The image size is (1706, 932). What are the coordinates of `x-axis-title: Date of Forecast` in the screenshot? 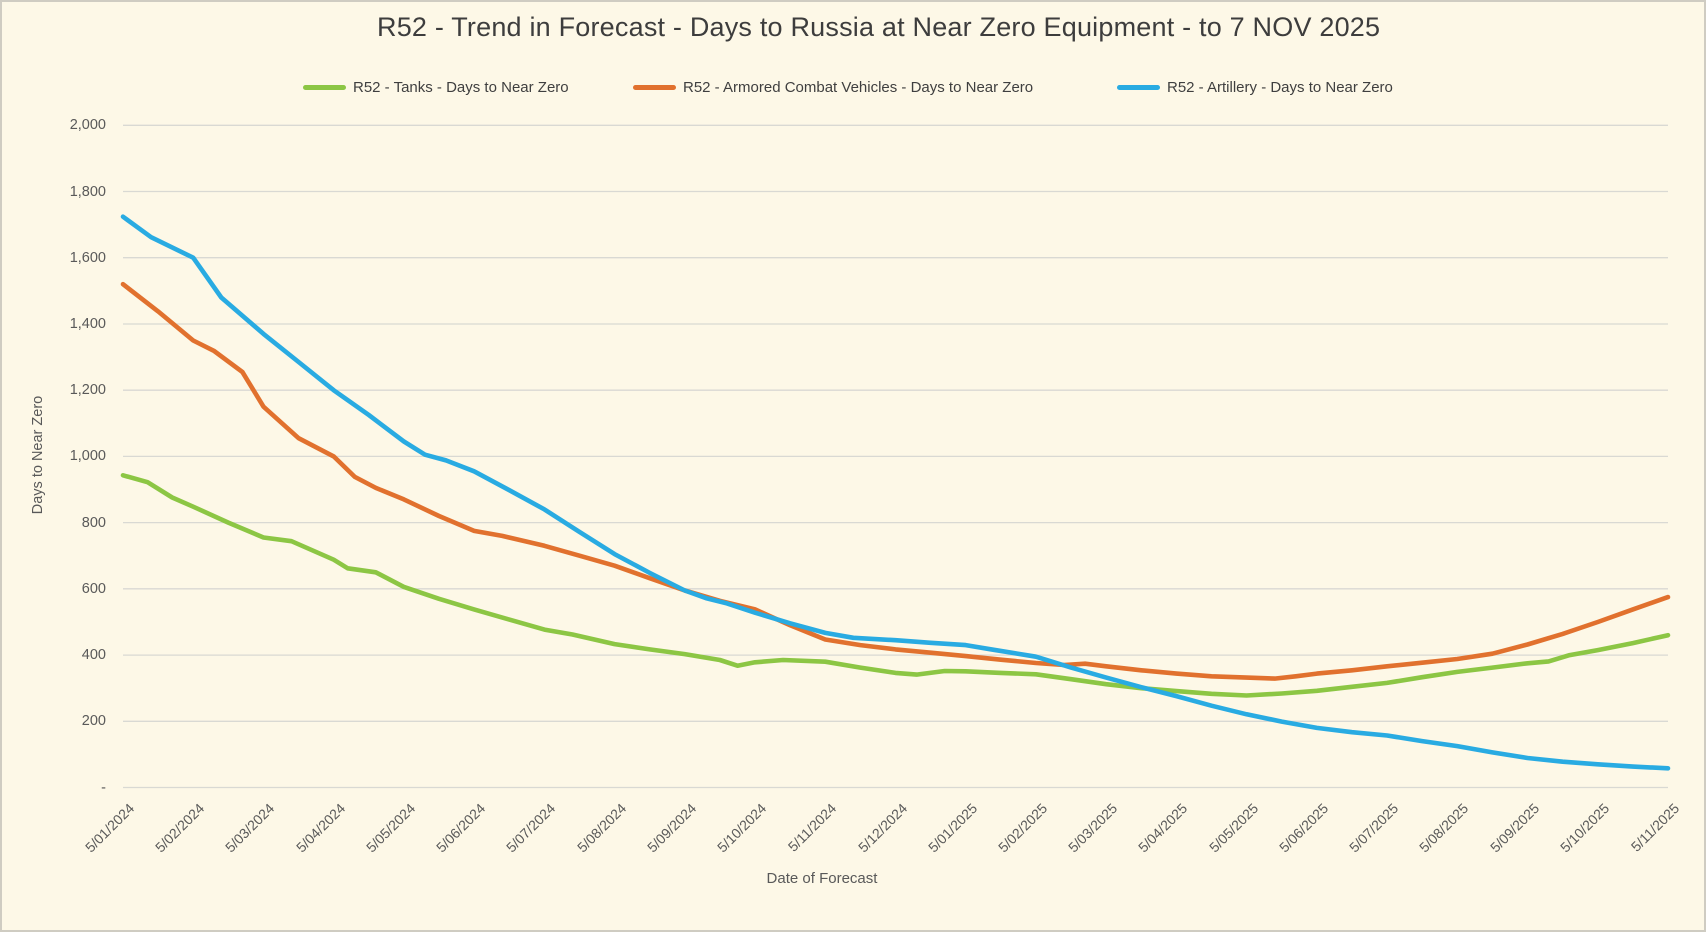 It's located at (822, 878).